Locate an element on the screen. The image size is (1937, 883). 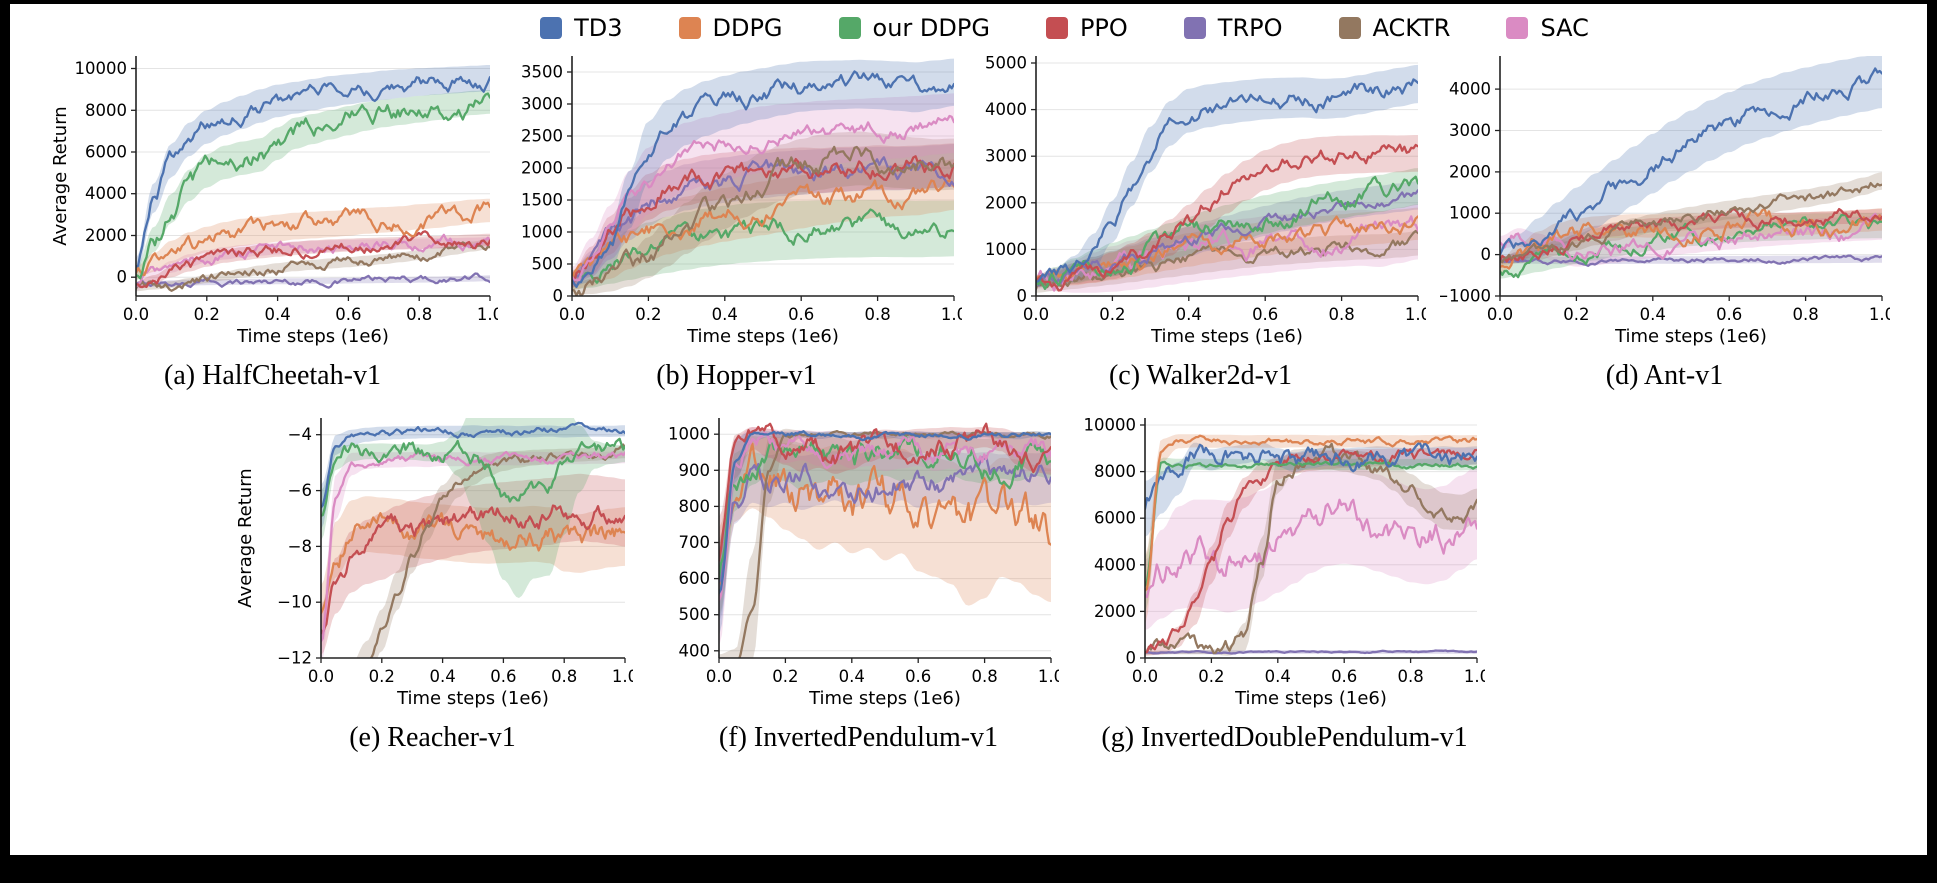
legend-label-sac: SAC is located at coordinates (1564, 28).